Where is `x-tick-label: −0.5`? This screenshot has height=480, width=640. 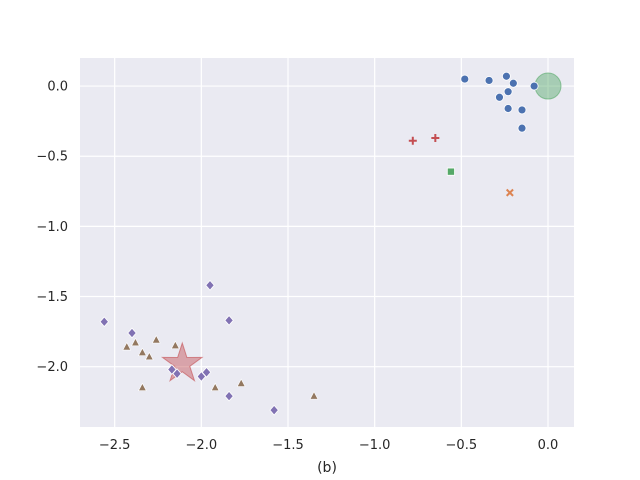 x-tick-label: −0.5 is located at coordinates (462, 445).